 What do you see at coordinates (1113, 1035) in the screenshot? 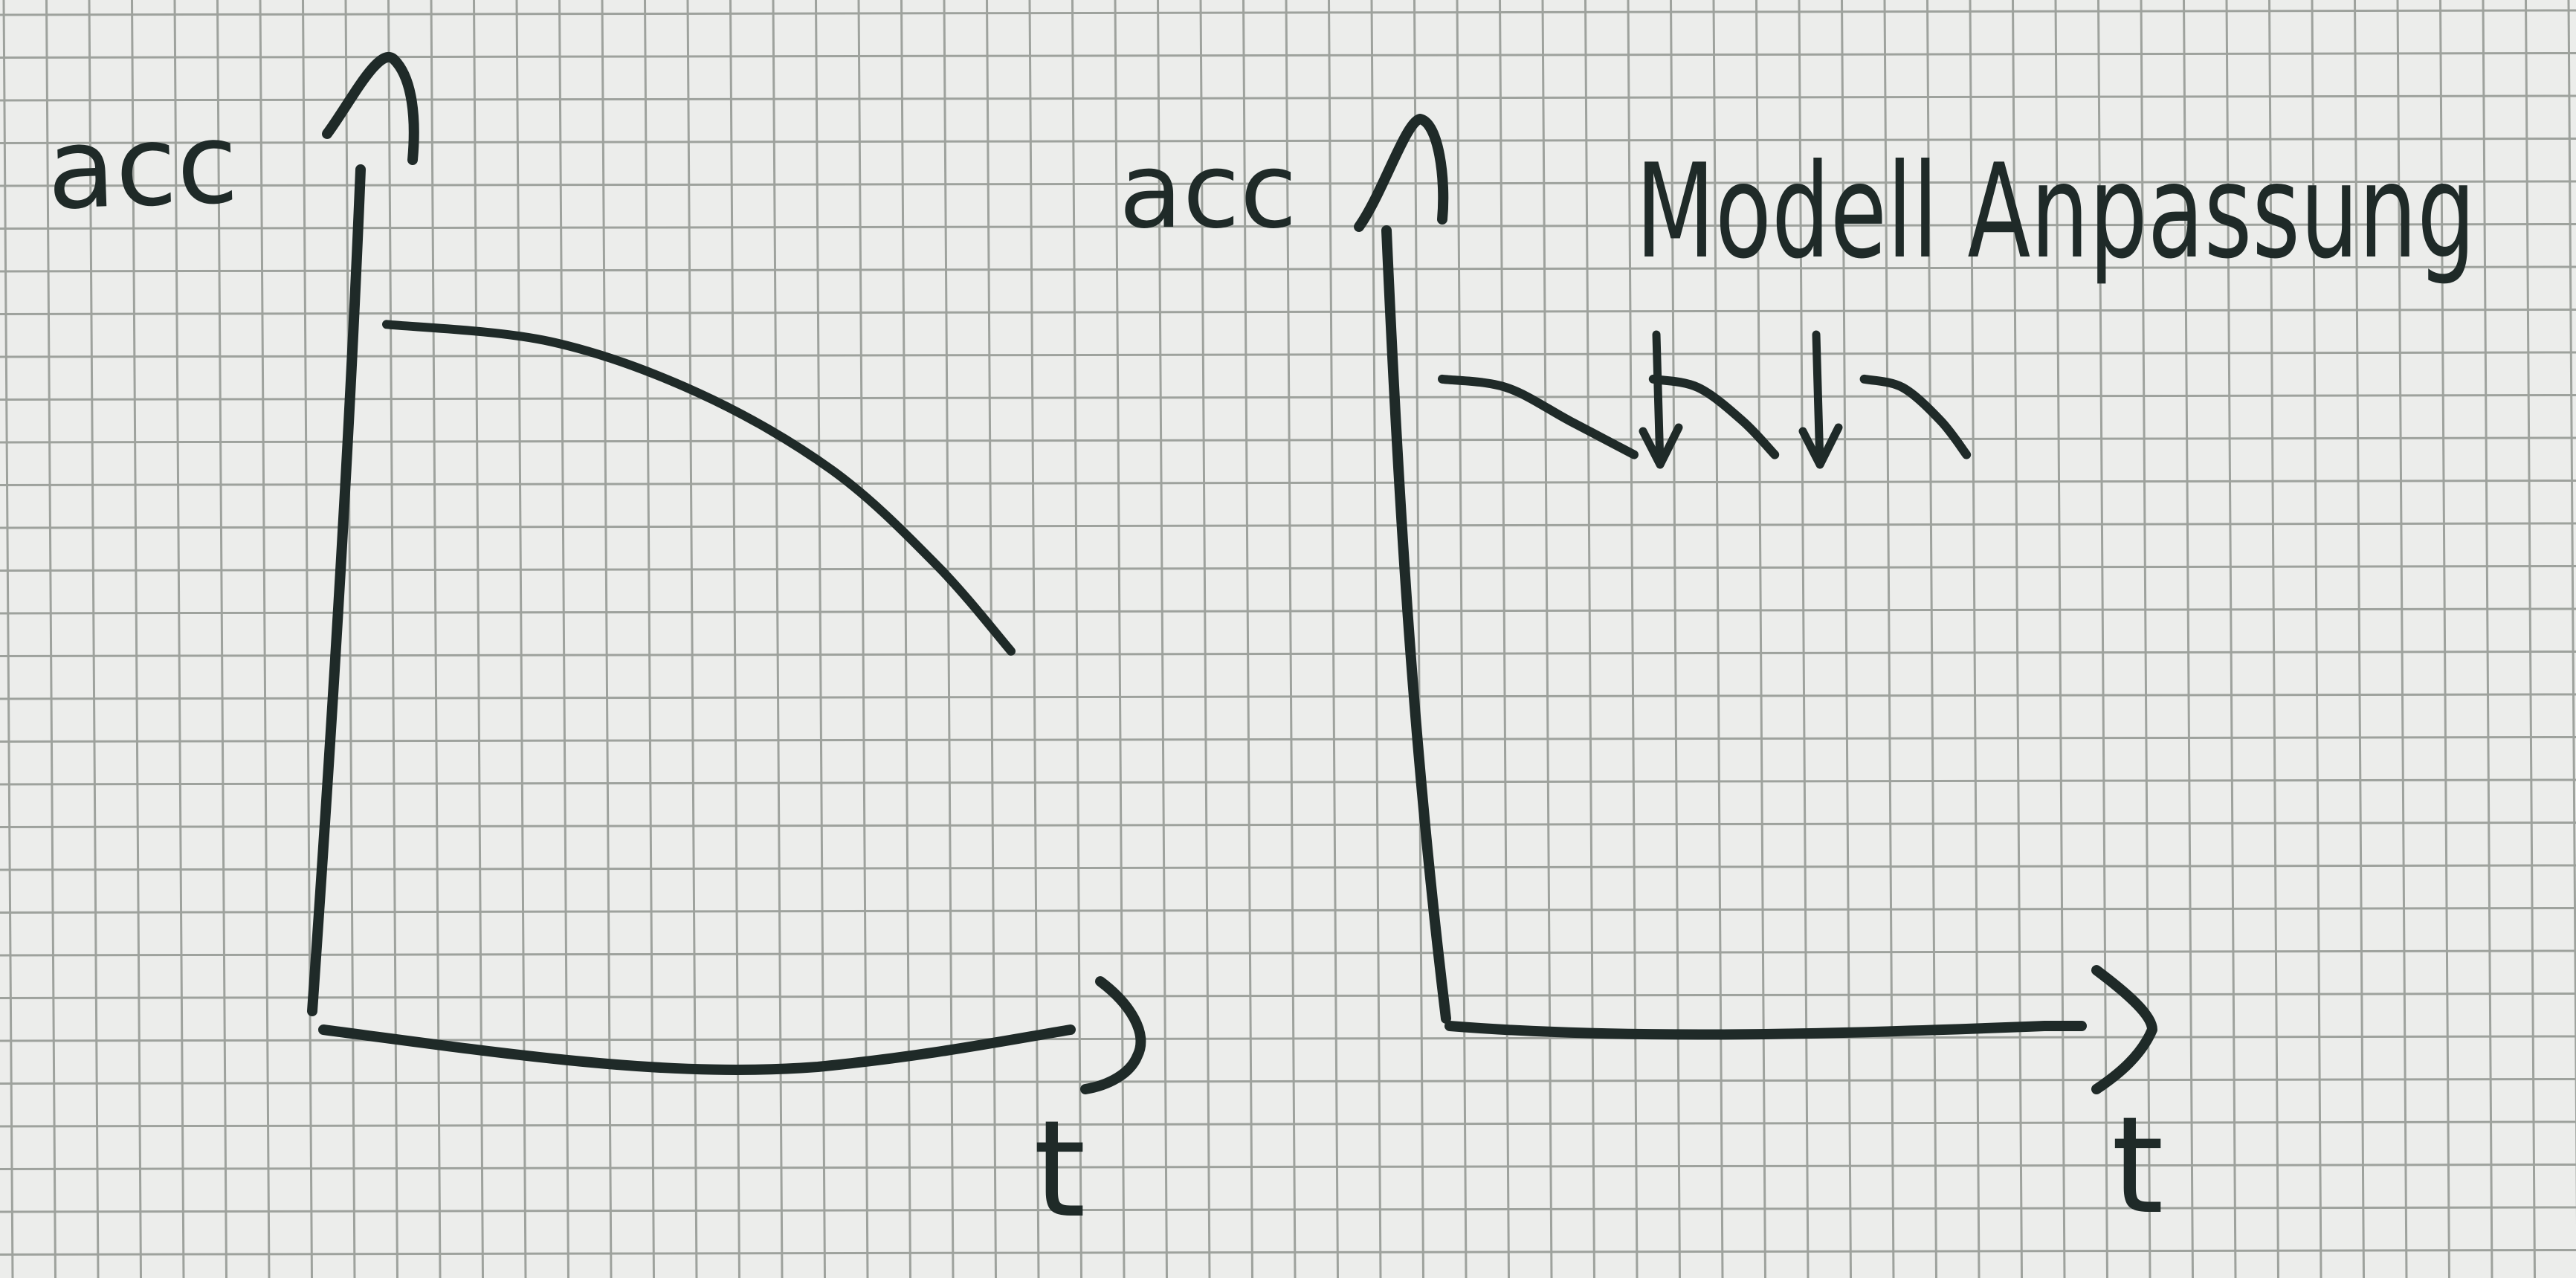
I see `chart-1-x-axis-arrowhead` at bounding box center [1113, 1035].